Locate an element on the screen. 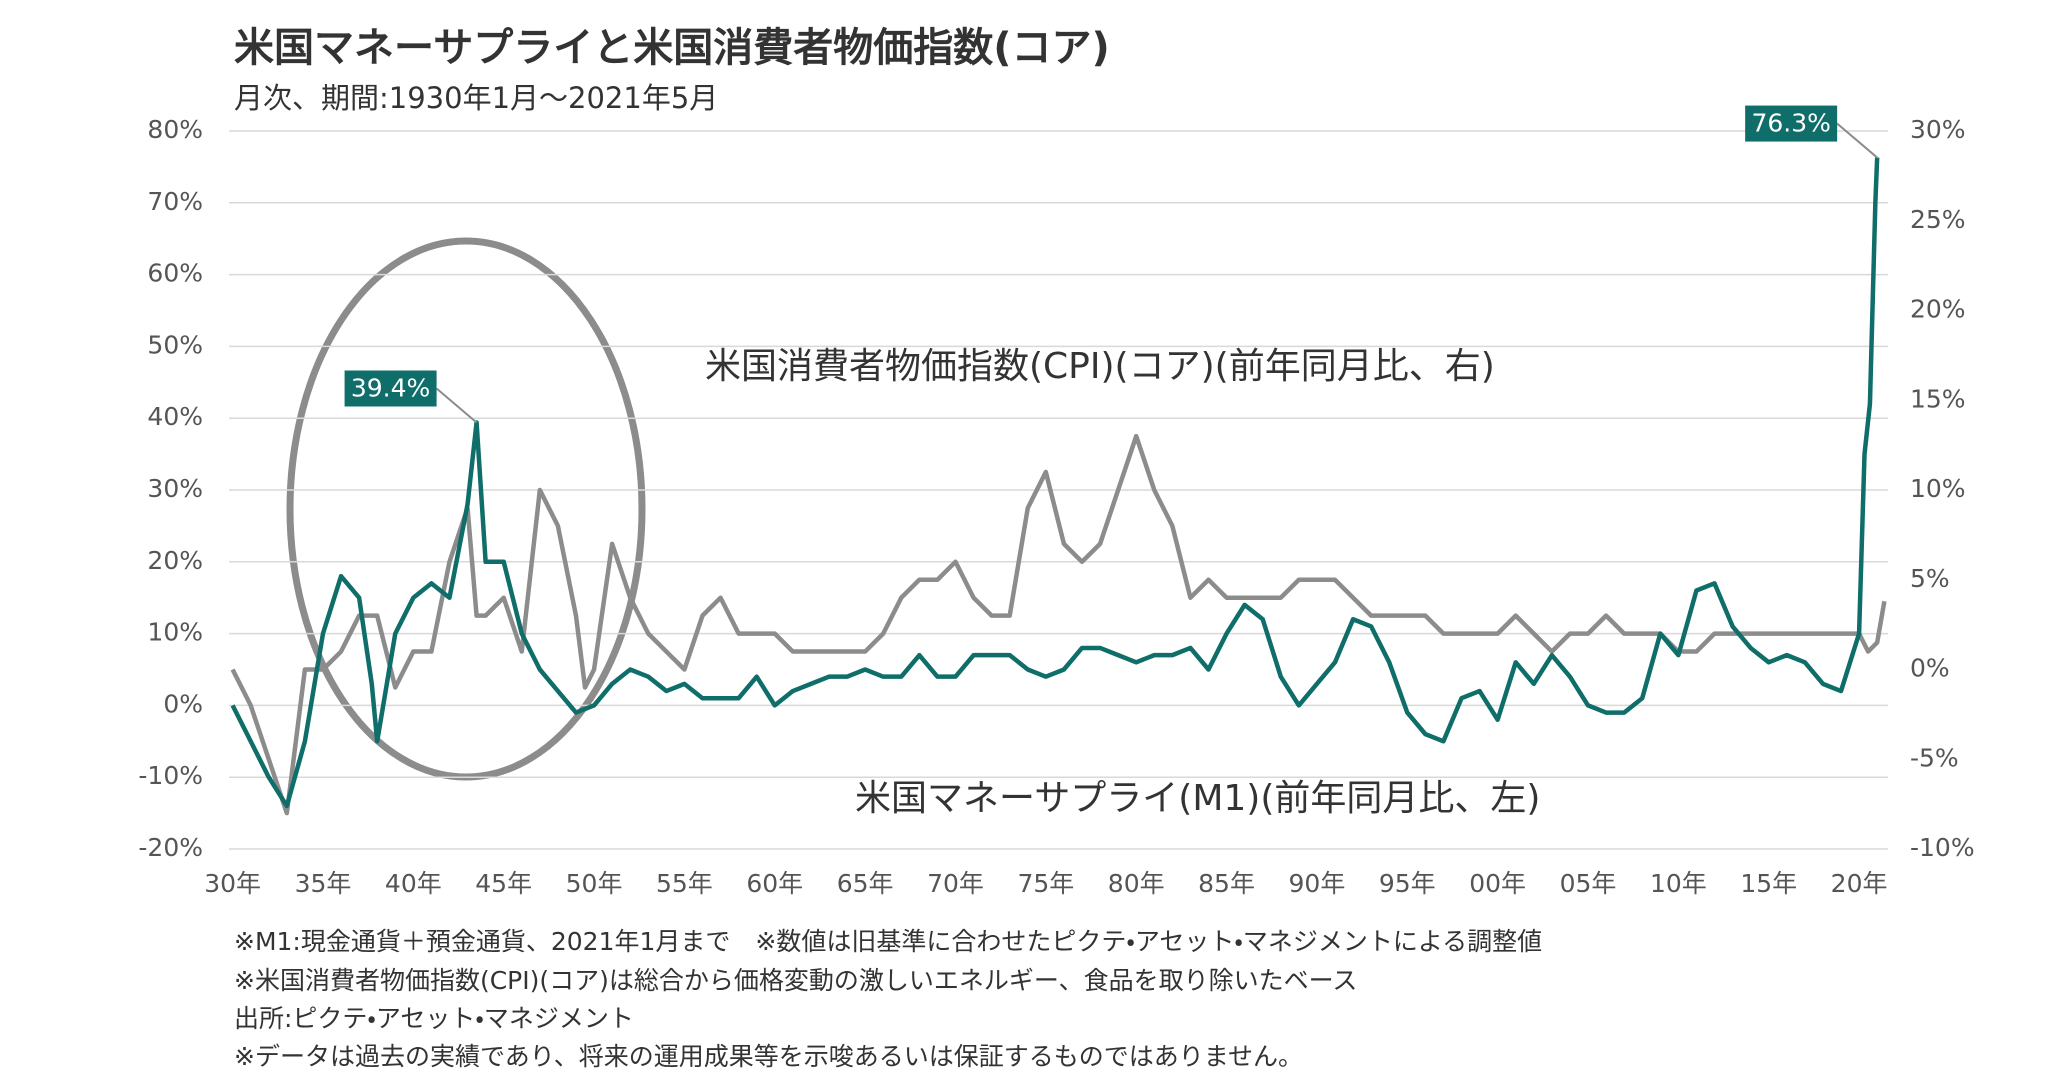 The width and height of the screenshot is (2048, 1088). y2-tick-label: 0% is located at coordinates (1930, 668).